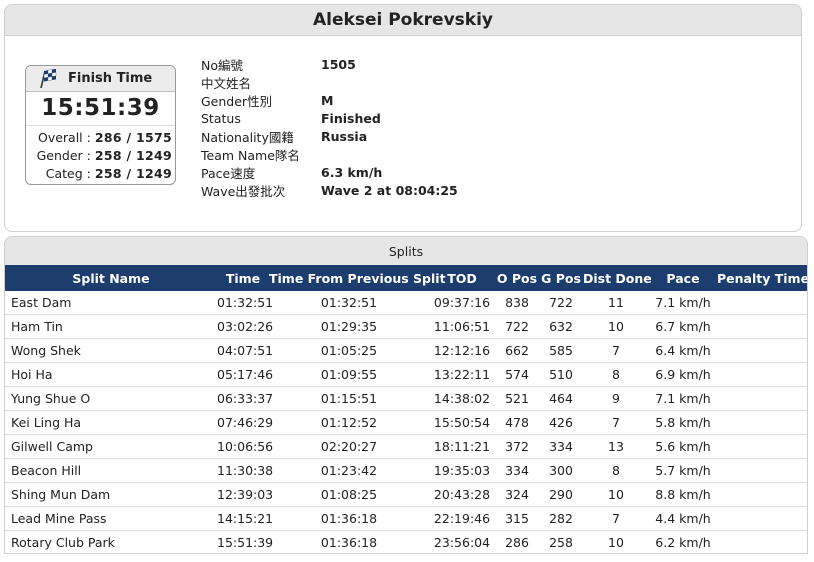  I want to click on finish-time-value: 15:51:39, so click(100, 109).